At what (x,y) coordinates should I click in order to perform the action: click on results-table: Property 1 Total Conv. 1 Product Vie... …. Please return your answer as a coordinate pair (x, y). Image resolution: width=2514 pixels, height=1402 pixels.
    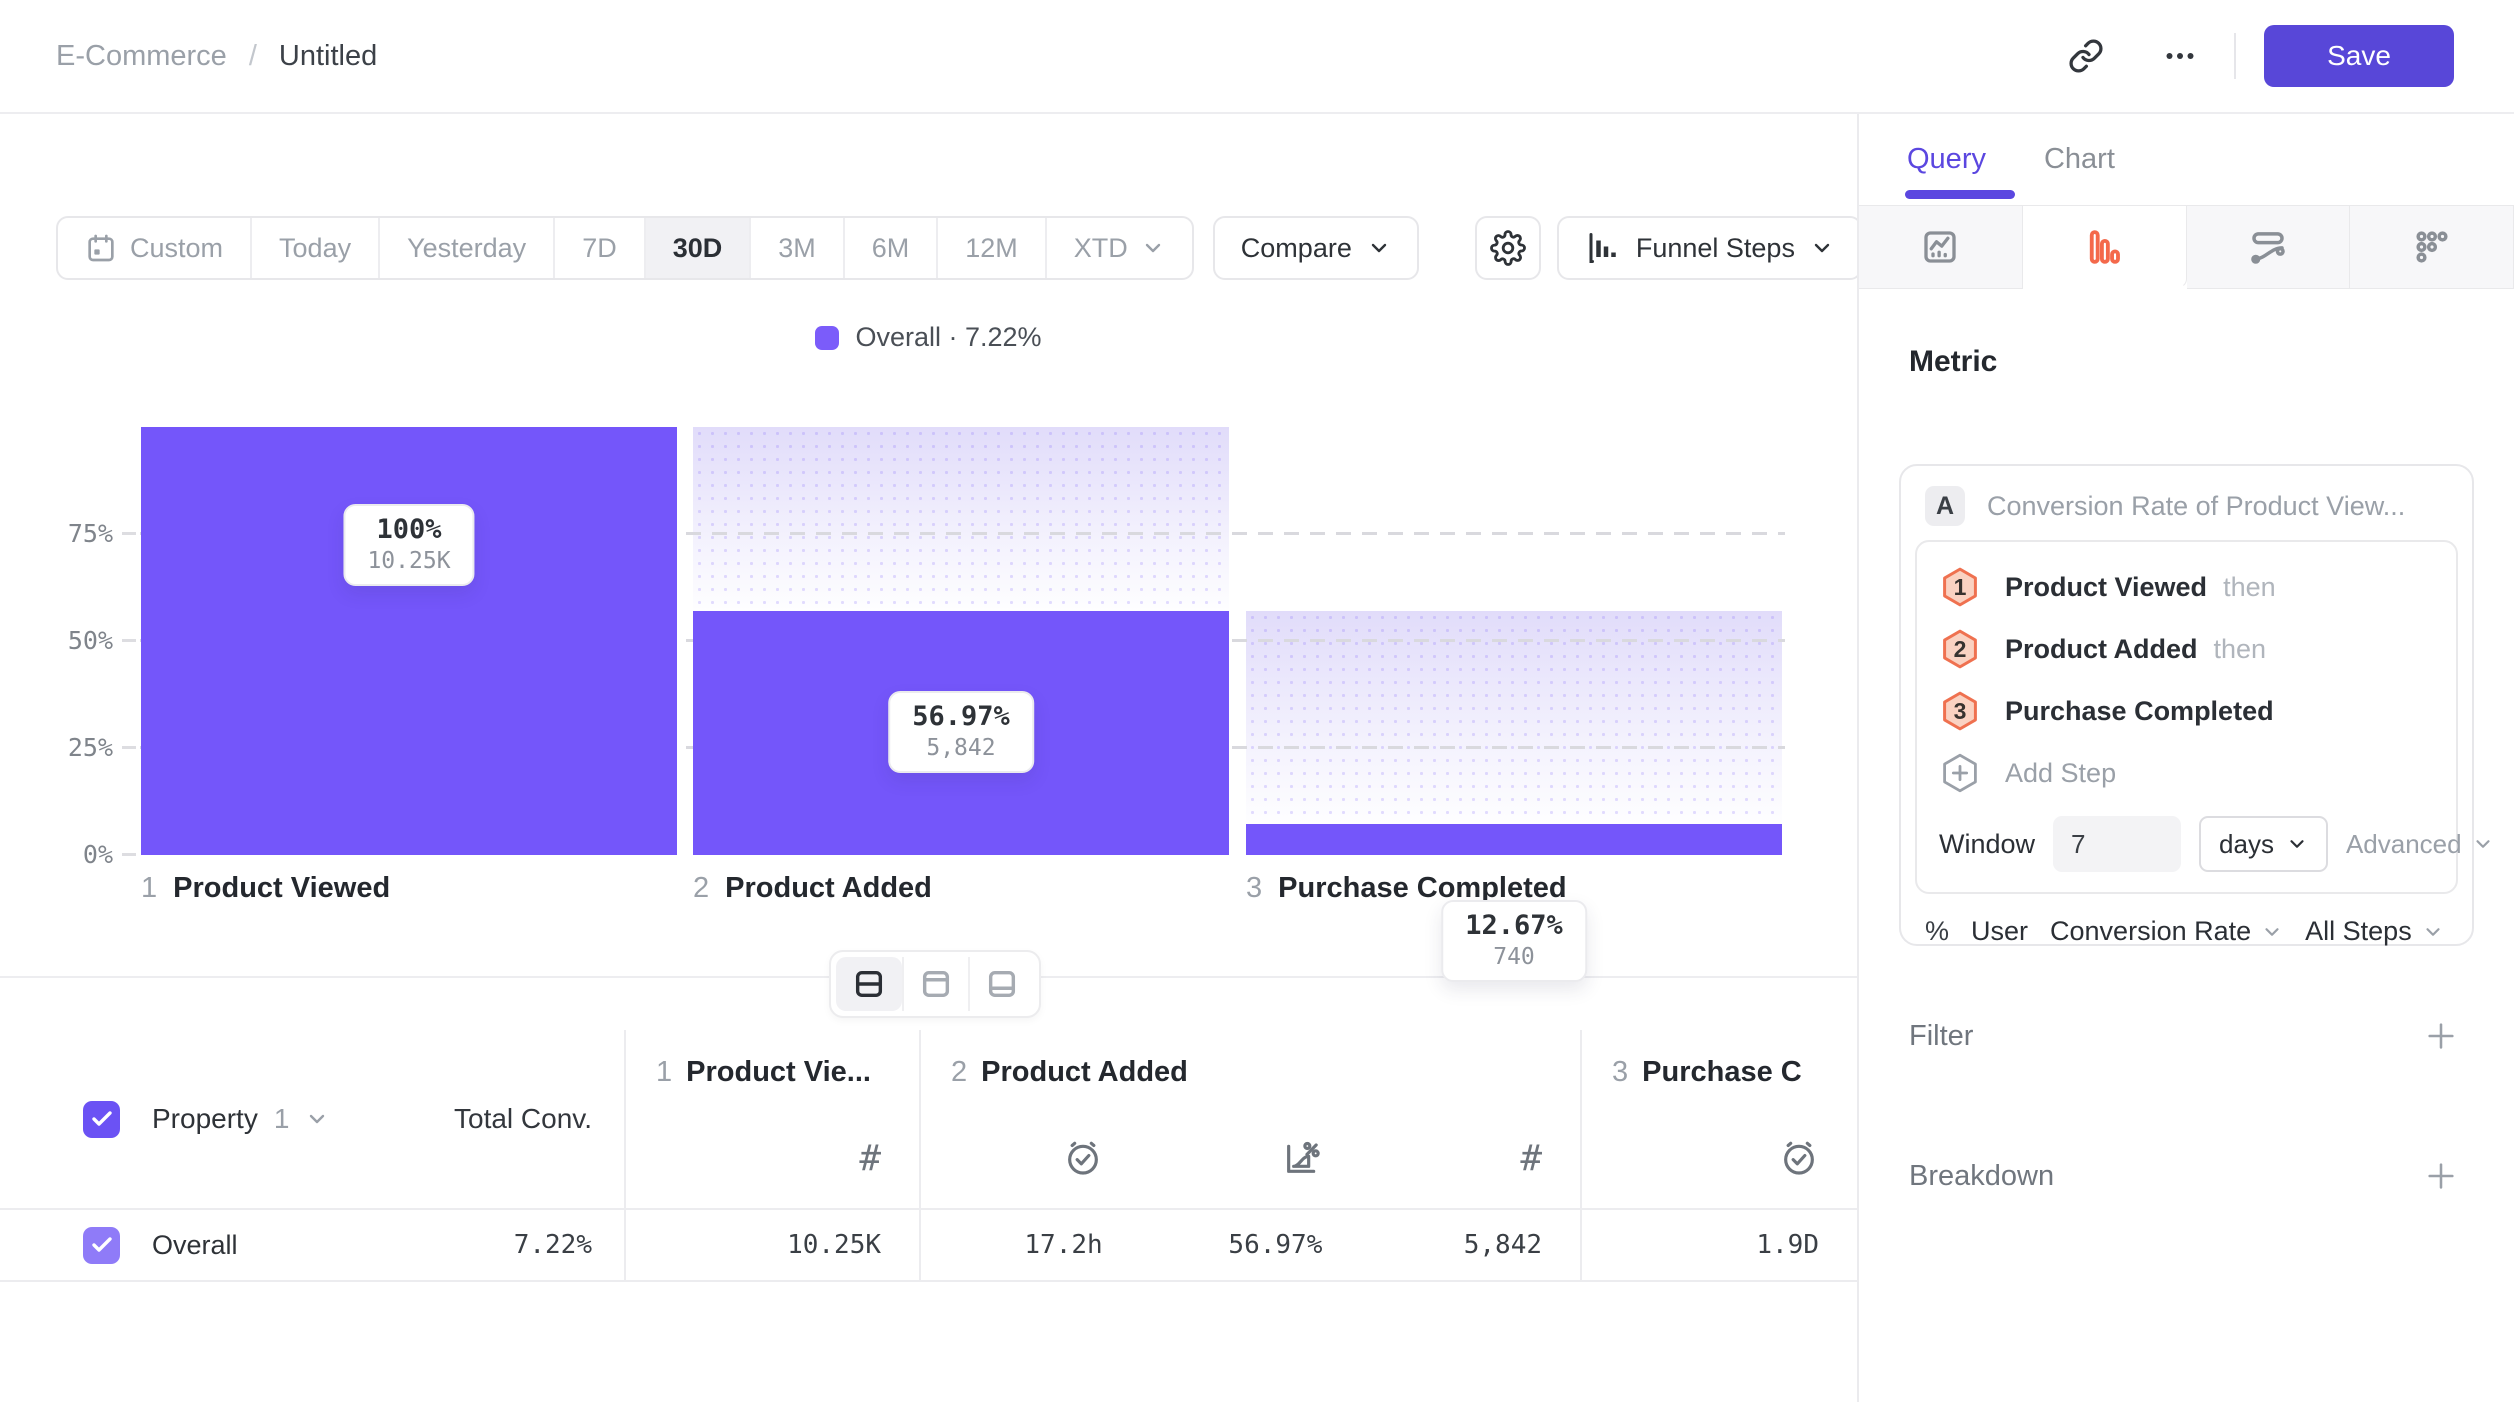
    Looking at the image, I should click on (928, 1156).